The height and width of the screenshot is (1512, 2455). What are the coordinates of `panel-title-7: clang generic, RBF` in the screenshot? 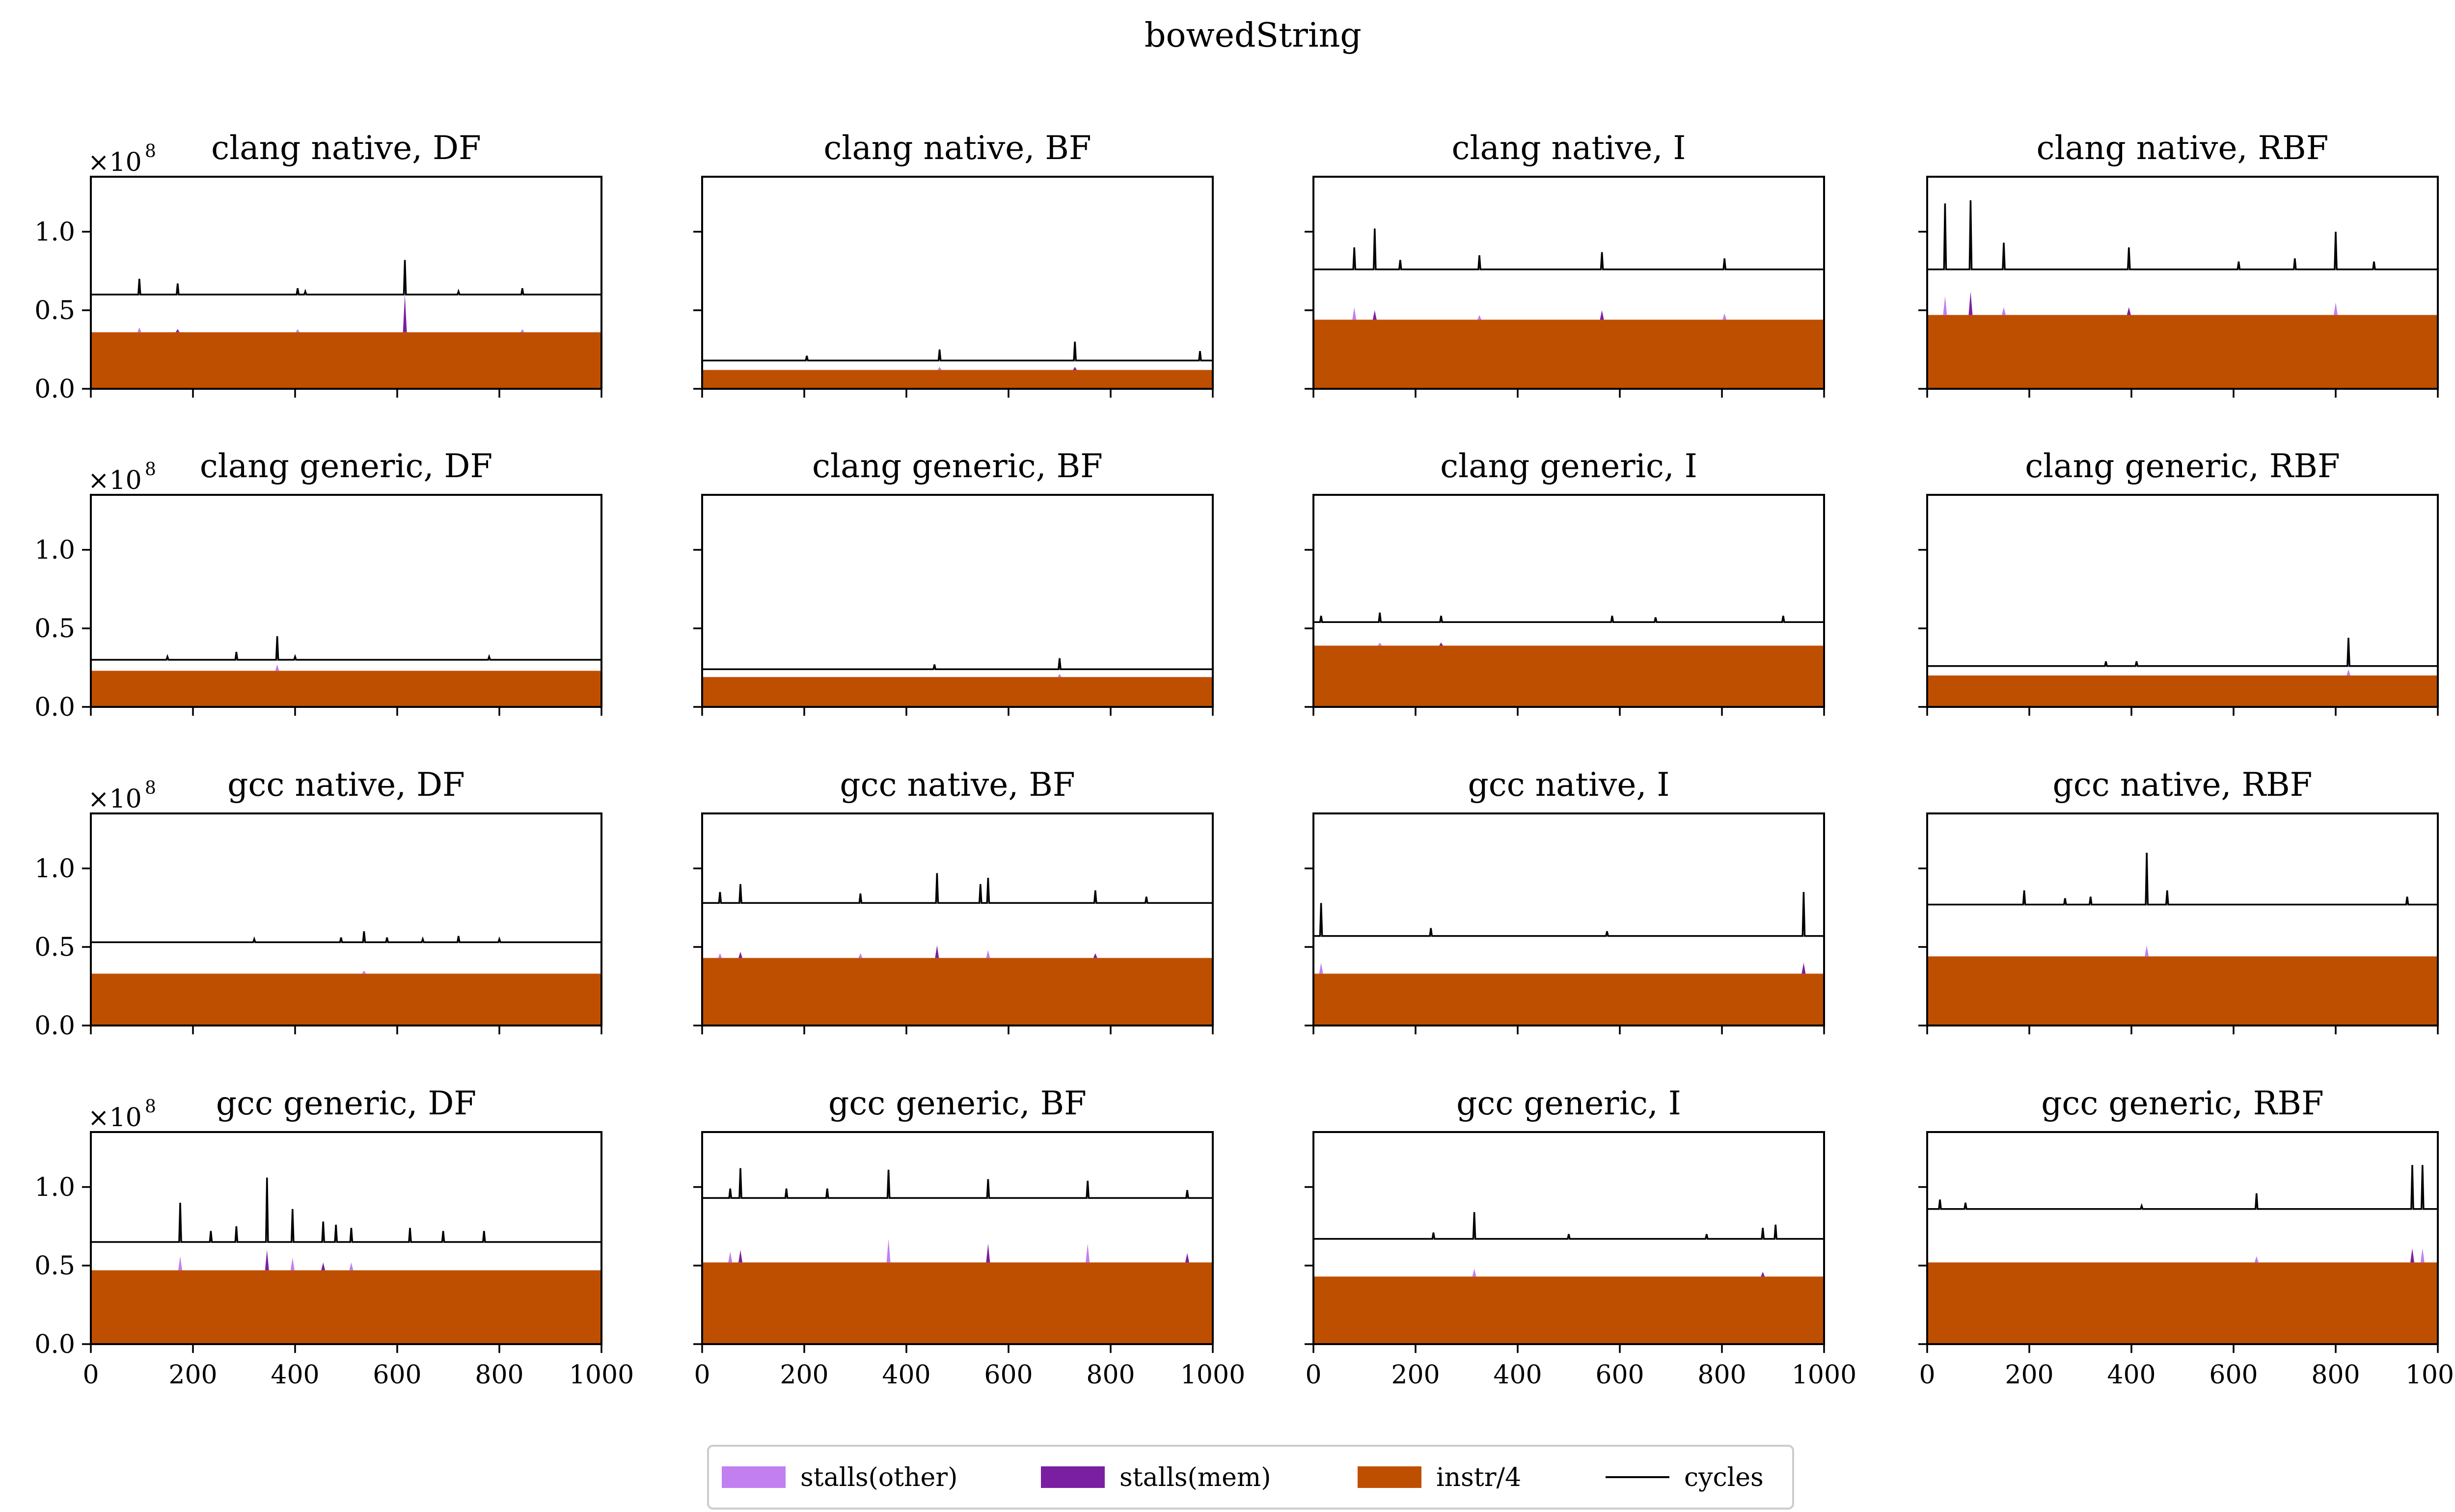 It's located at (2182, 466).